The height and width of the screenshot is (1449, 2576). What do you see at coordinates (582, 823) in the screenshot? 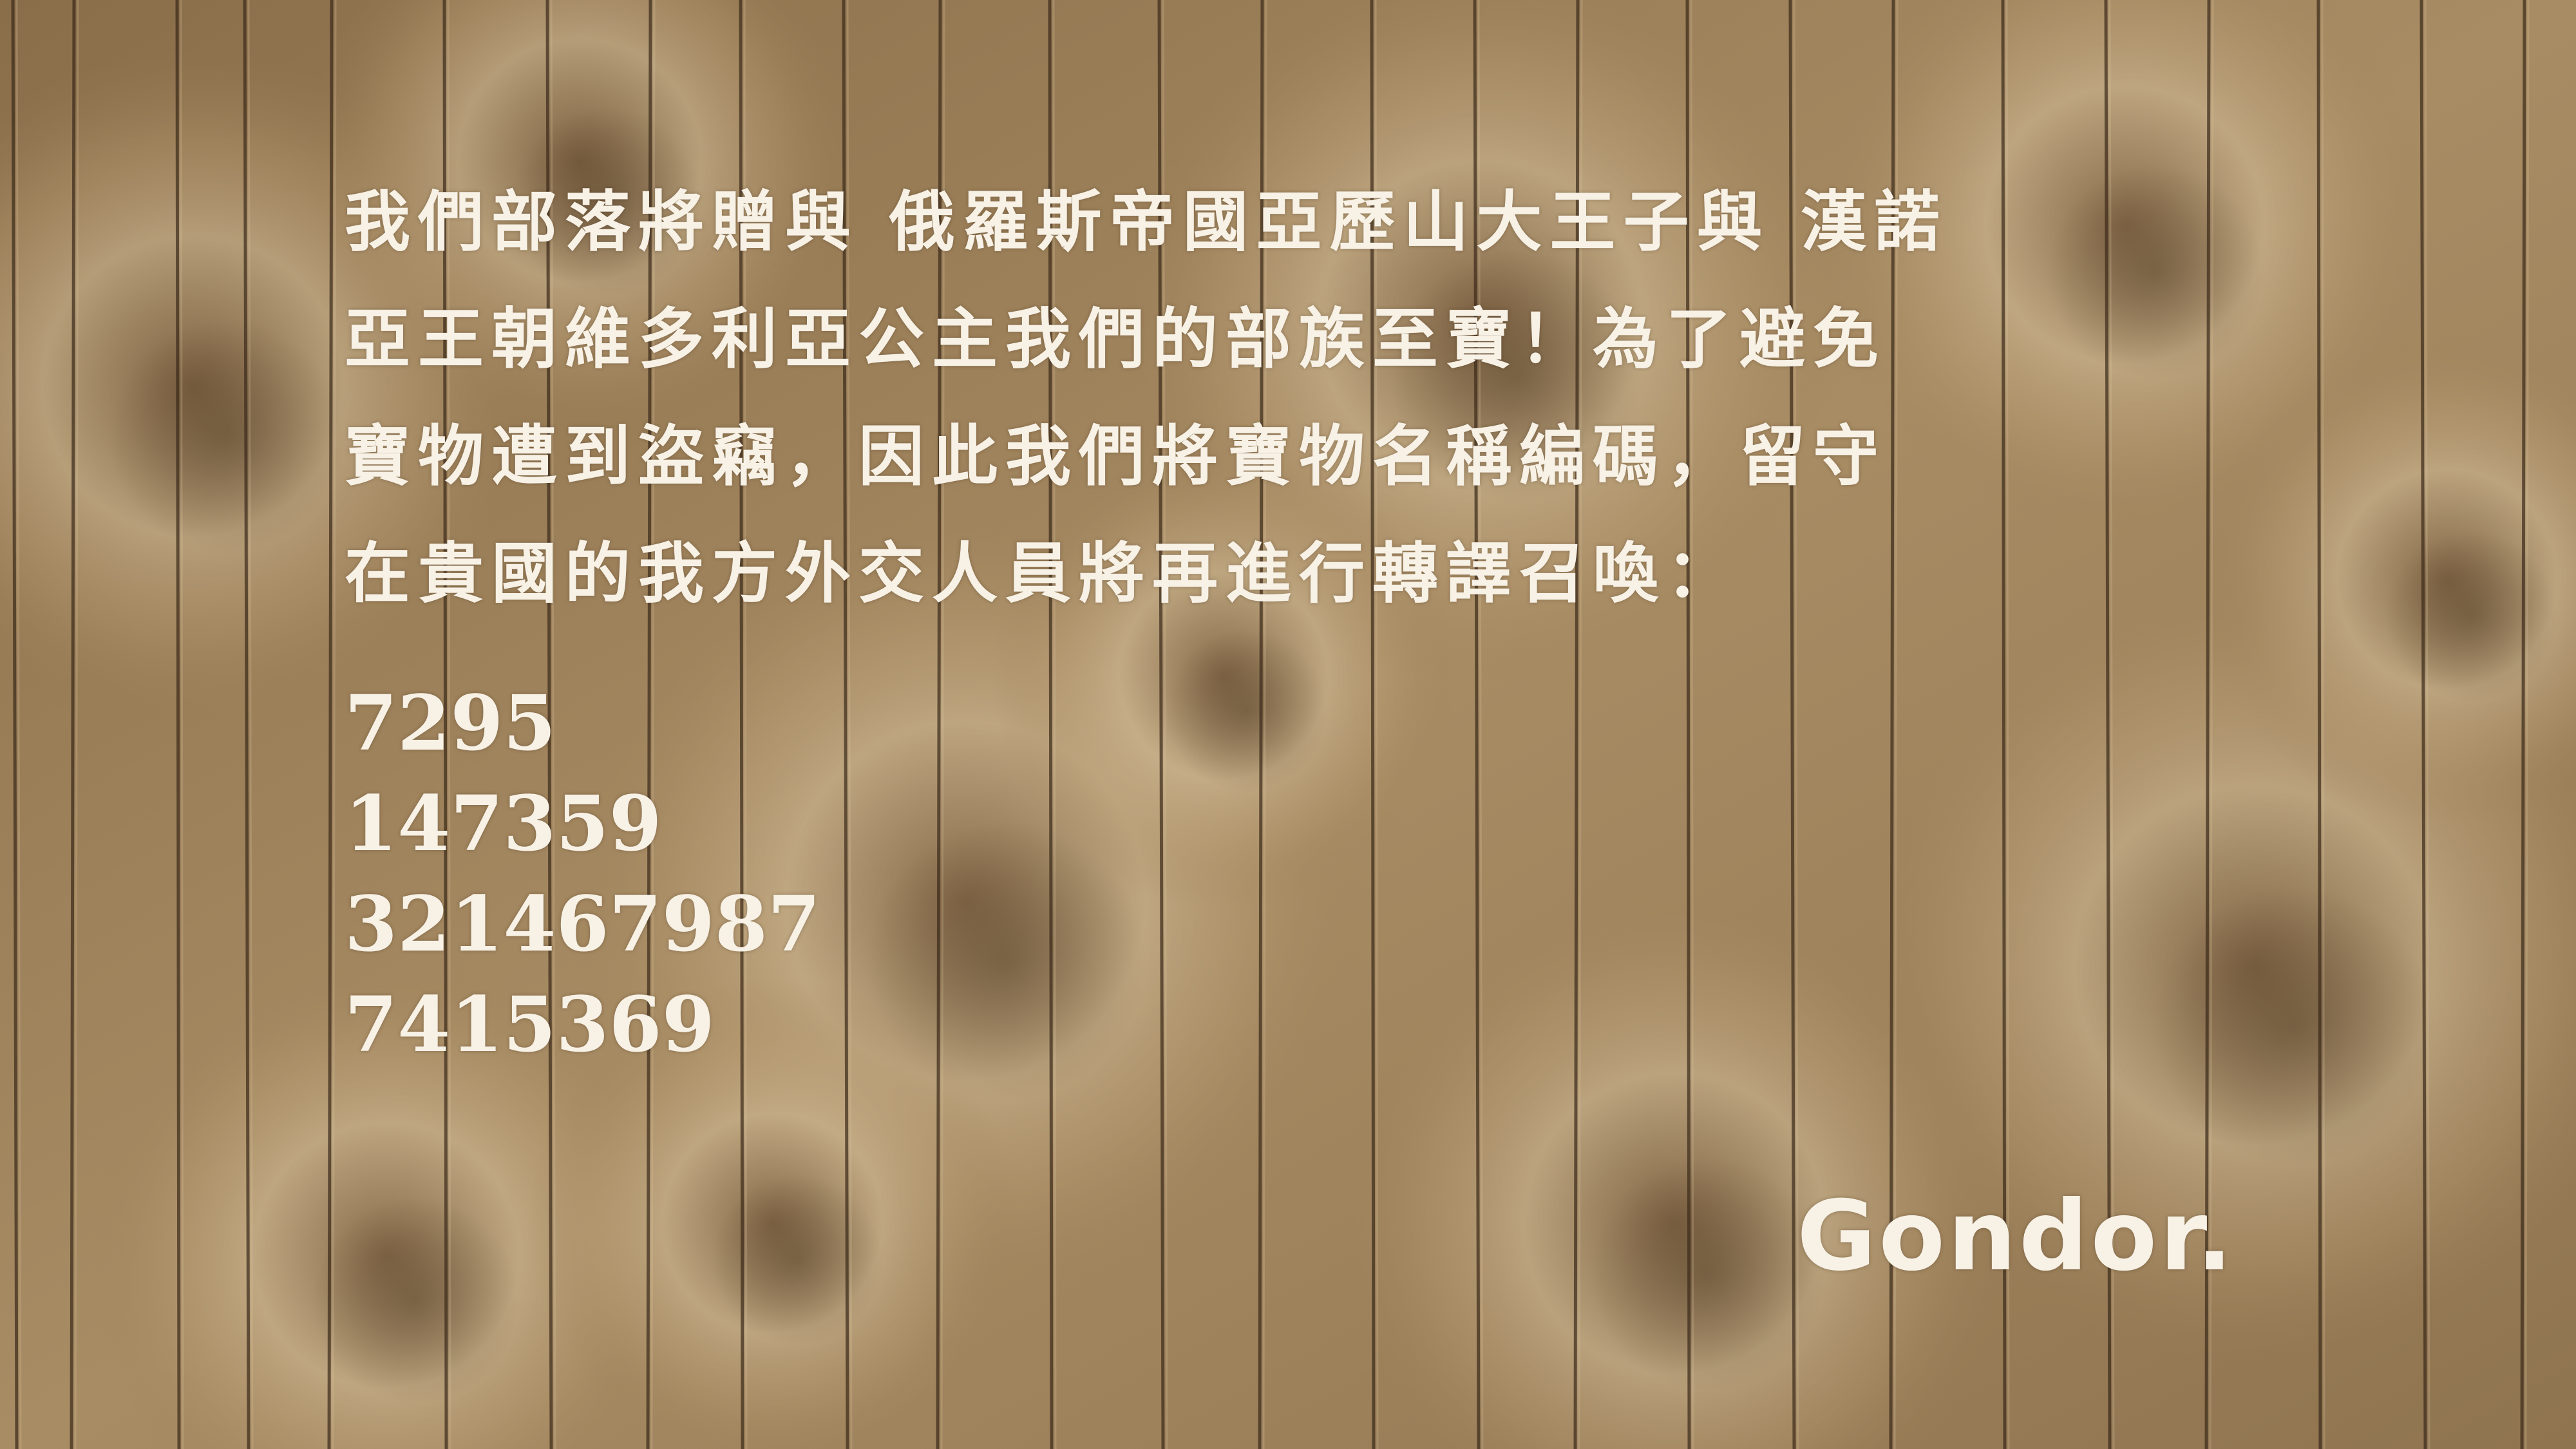
I see `code-number: 147359` at bounding box center [582, 823].